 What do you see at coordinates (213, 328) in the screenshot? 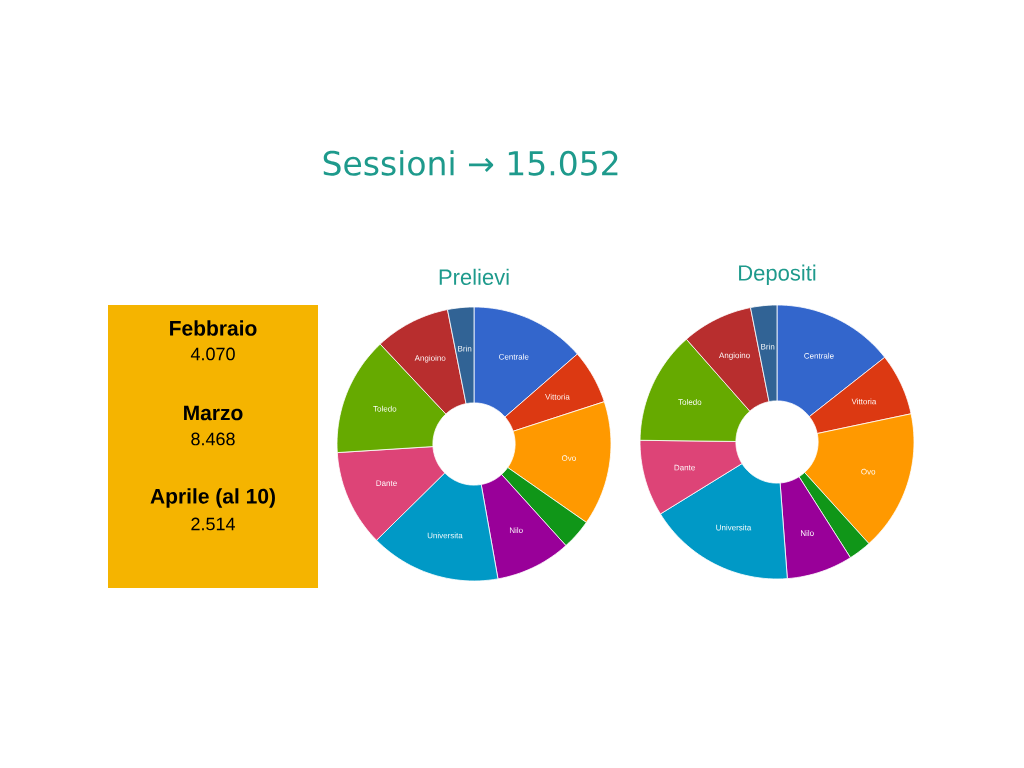
I see `text: Febbraio` at bounding box center [213, 328].